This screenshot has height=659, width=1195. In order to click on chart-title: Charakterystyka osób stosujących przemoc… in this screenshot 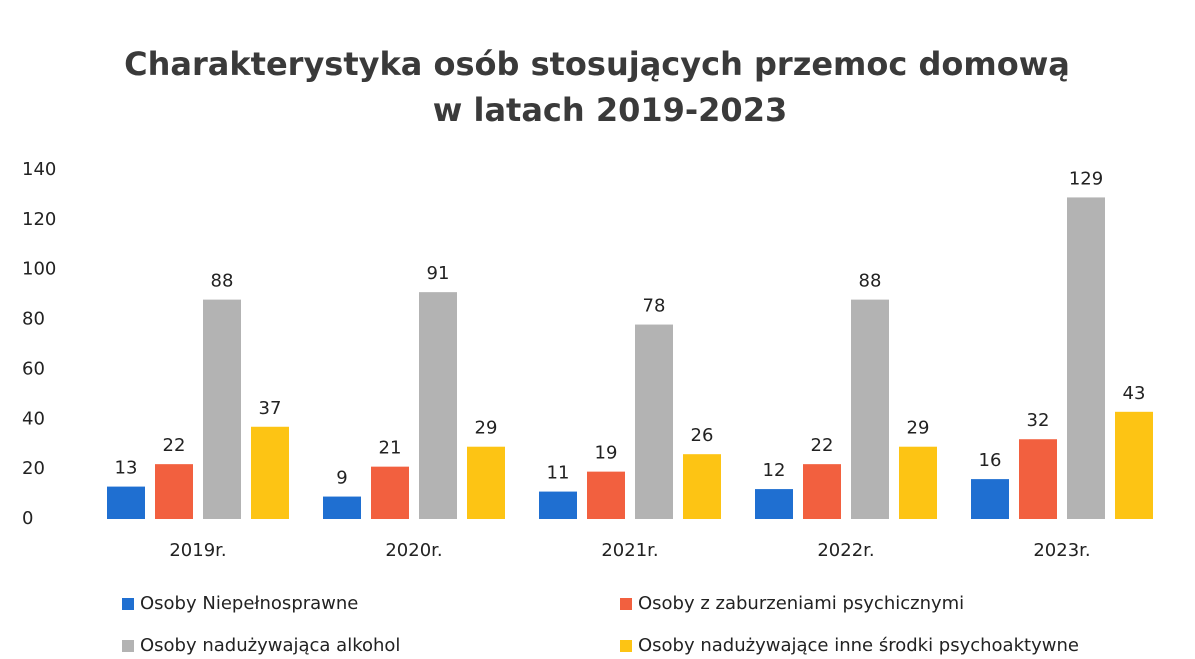, I will do `click(597, 64)`.